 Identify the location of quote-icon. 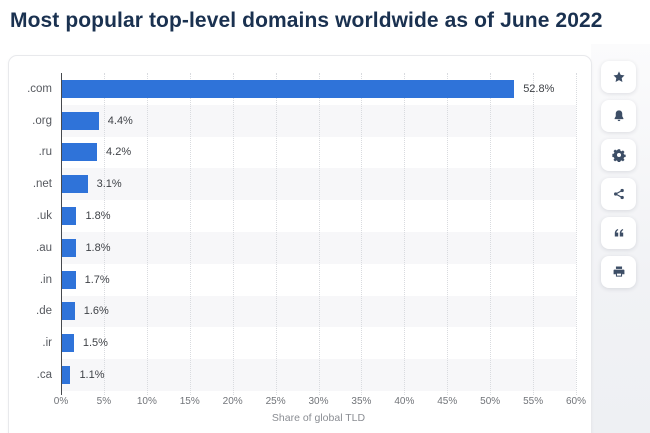
(619, 233).